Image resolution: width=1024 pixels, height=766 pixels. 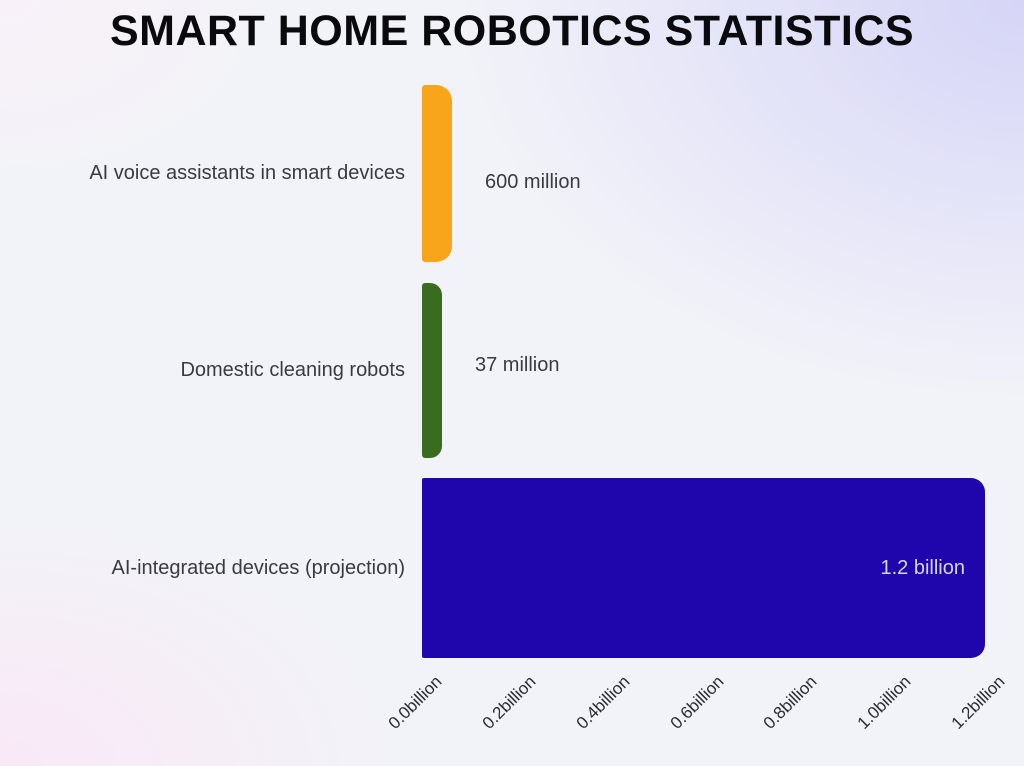 What do you see at coordinates (703, 568) in the screenshot?
I see `bar-ai-integrated-devices: 1.2 billion` at bounding box center [703, 568].